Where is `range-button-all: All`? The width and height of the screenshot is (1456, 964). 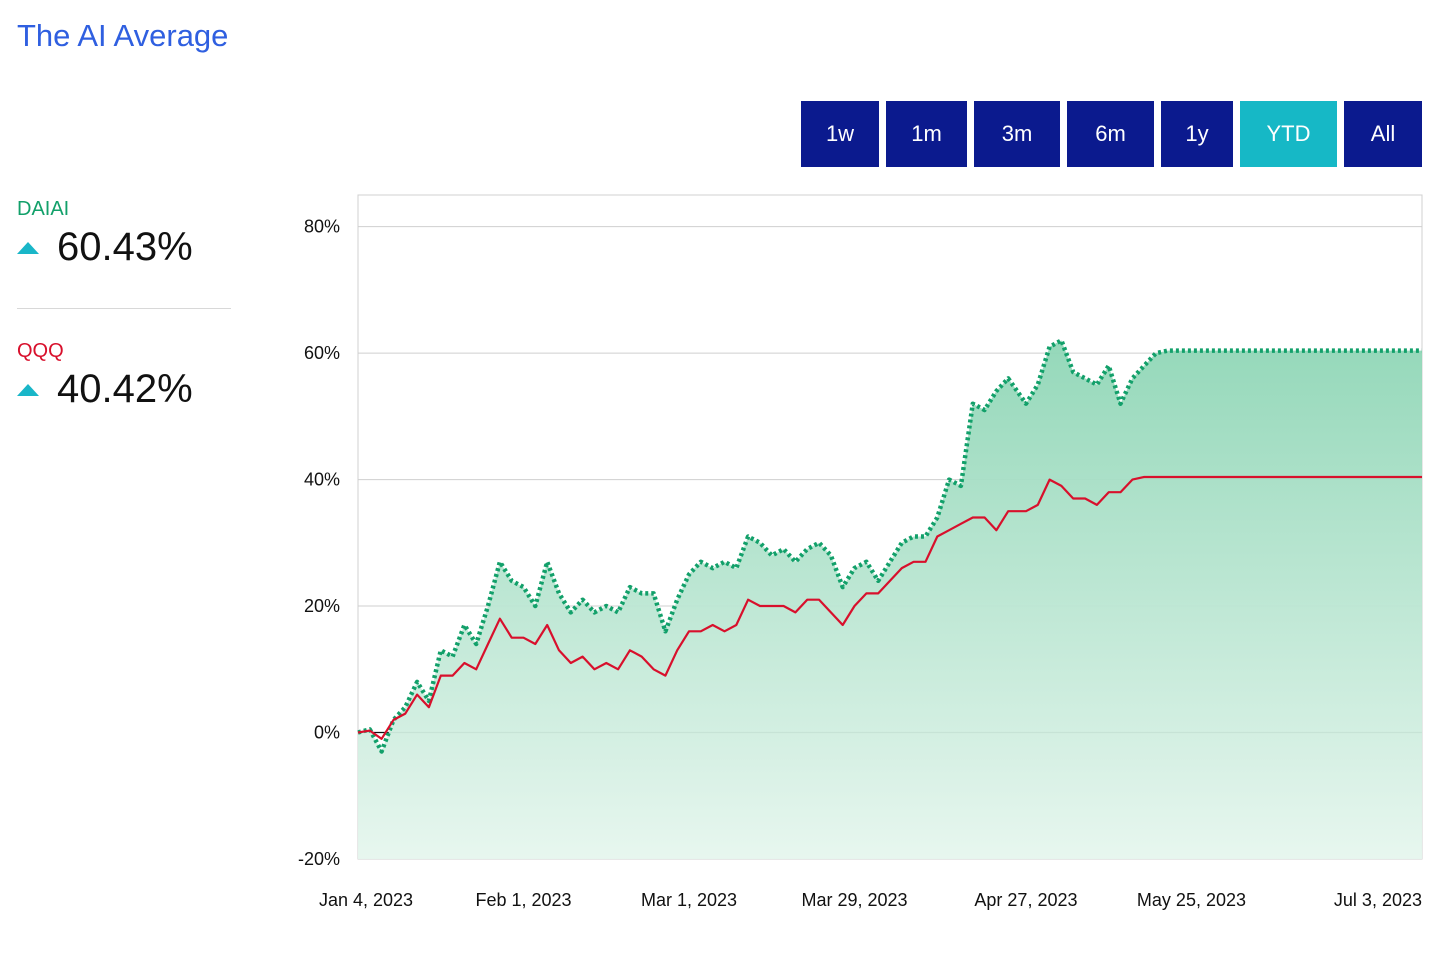
range-button-all: All is located at coordinates (1383, 134).